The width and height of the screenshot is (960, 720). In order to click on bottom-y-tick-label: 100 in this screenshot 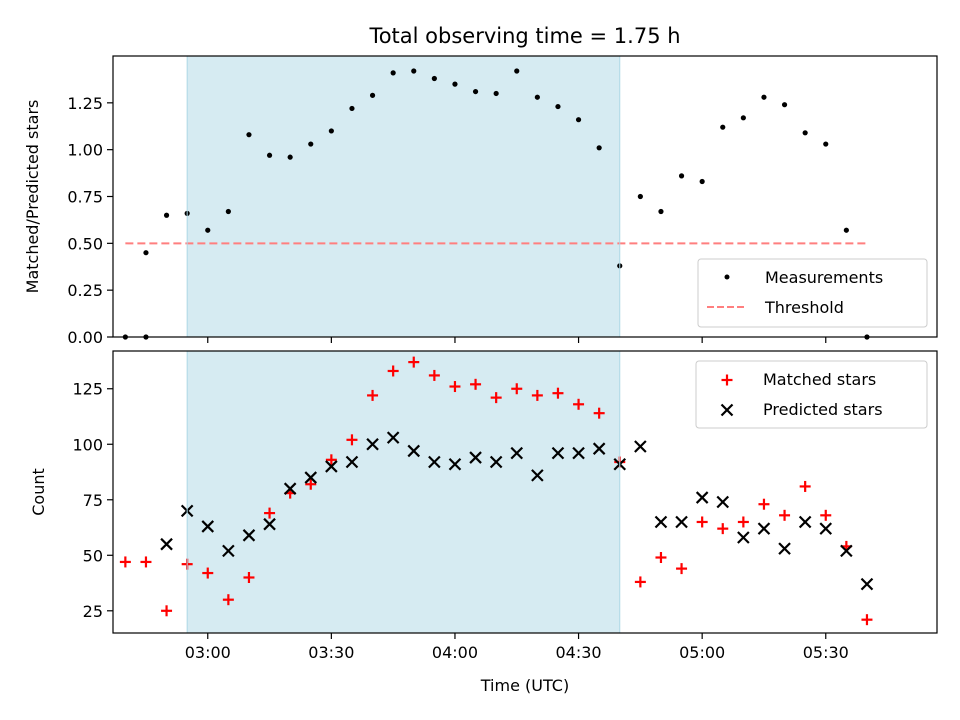, I will do `click(87, 444)`.